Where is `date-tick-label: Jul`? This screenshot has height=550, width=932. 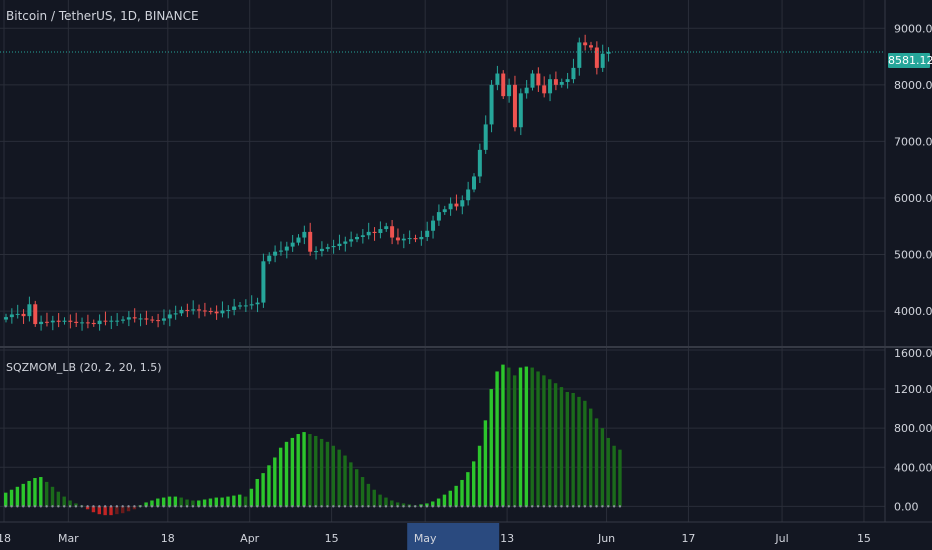 date-tick-label: Jul is located at coordinates (781, 538).